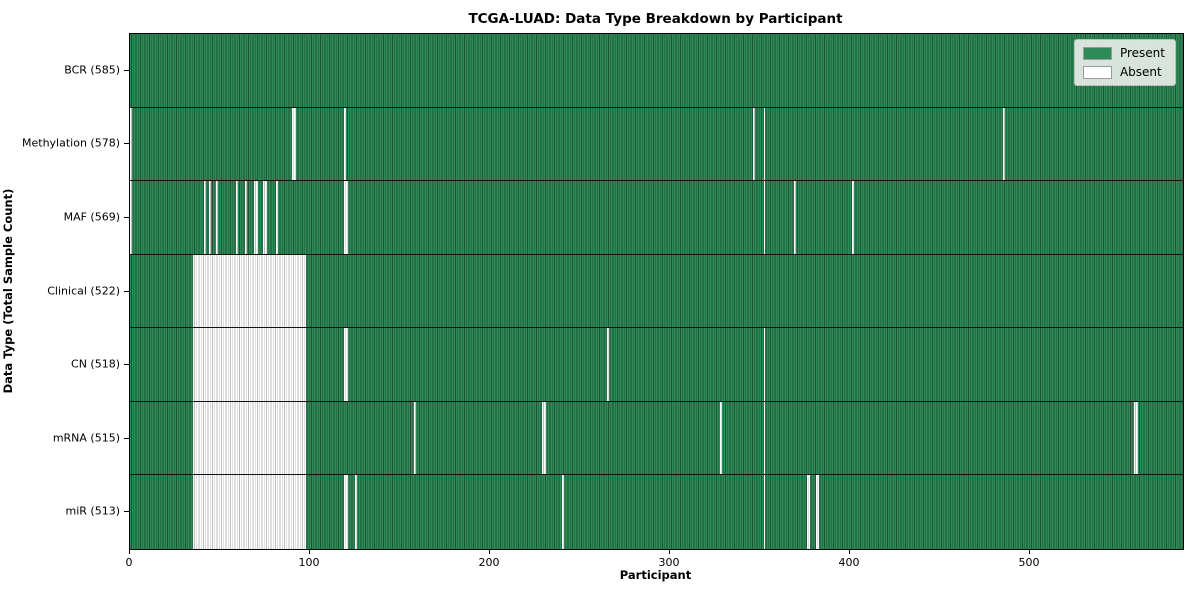 Image resolution: width=1200 pixels, height=600 pixels. Describe the element at coordinates (1097, 72) in the screenshot. I see `legend-absent-swatch` at that location.